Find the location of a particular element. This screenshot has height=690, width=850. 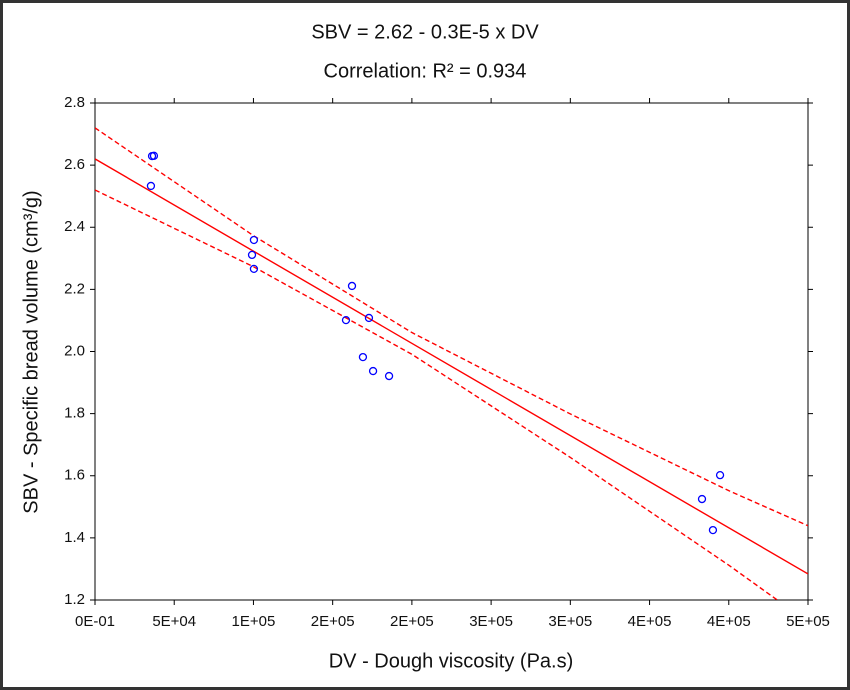

y-tick-label: 2.8 is located at coordinates (74, 102).